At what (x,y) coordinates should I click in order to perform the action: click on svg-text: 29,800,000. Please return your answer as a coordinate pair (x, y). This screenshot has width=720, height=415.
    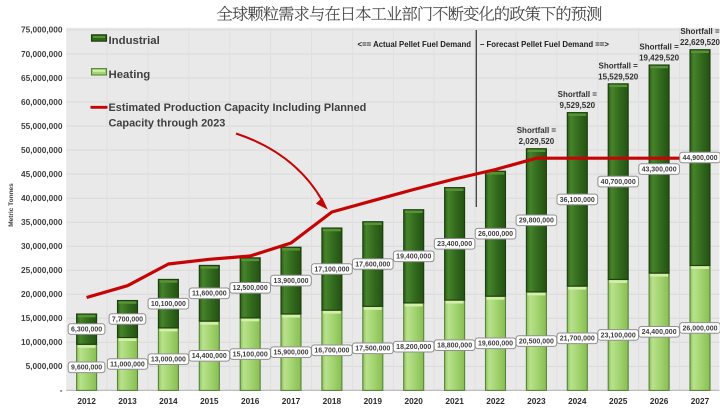
    Looking at the image, I should click on (536, 221).